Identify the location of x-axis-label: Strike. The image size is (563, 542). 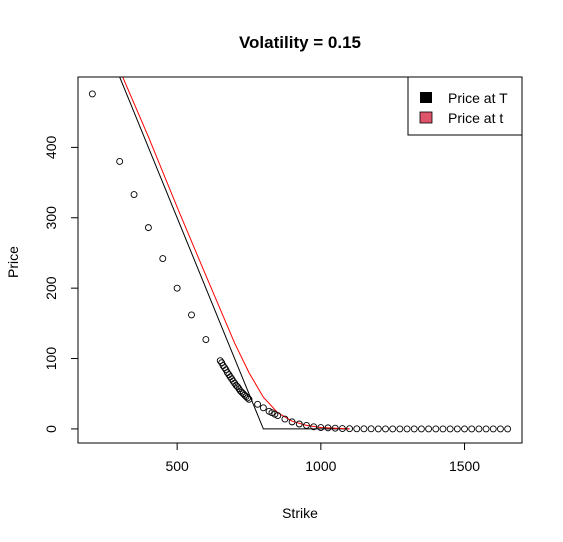
(300, 513).